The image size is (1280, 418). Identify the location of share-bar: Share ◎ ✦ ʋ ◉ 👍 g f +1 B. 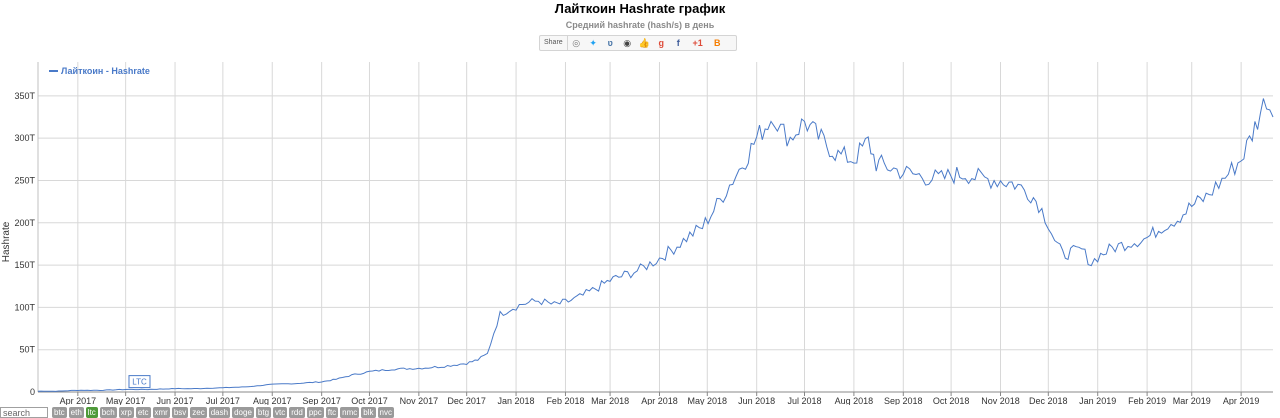
(638, 43).